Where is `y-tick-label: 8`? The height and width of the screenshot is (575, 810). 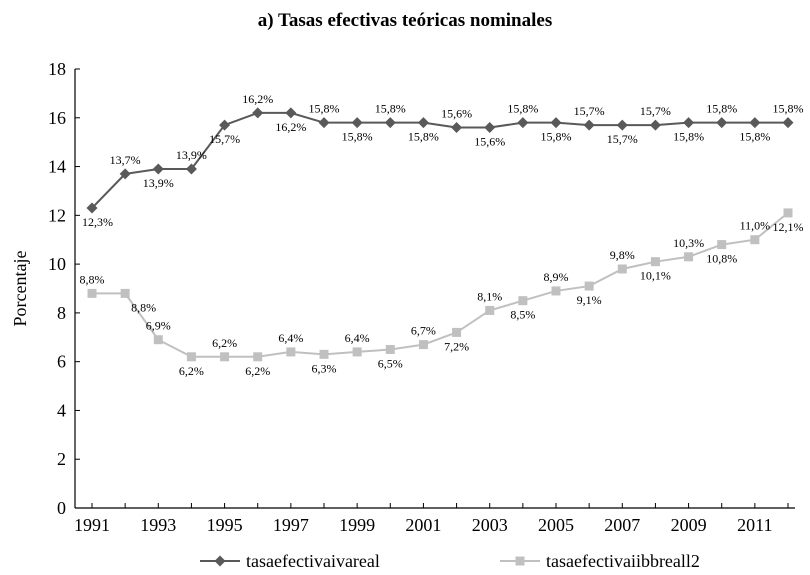 y-tick-label: 8 is located at coordinates (61, 313).